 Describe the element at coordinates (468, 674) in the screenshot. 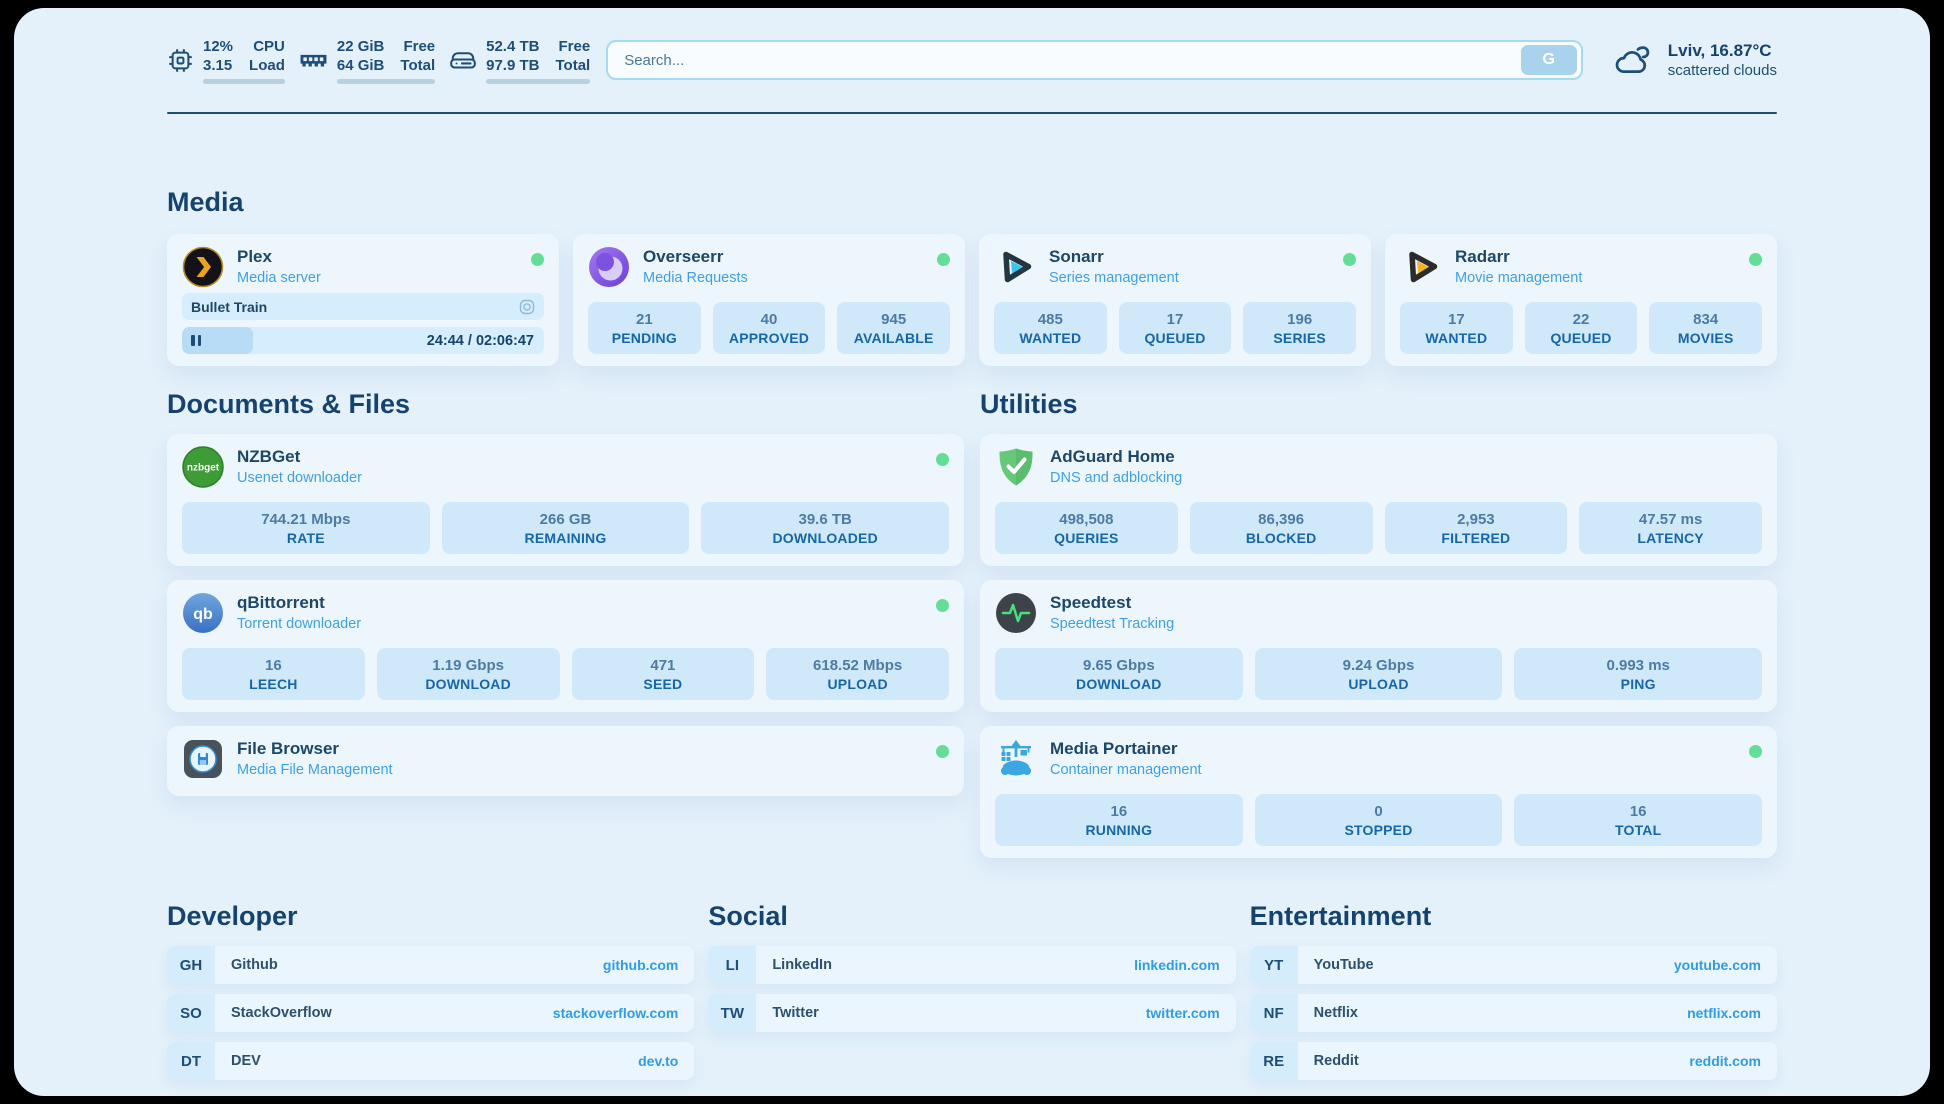

I see `stat-download: 1.19 Gbps DOWNLOAD` at that location.